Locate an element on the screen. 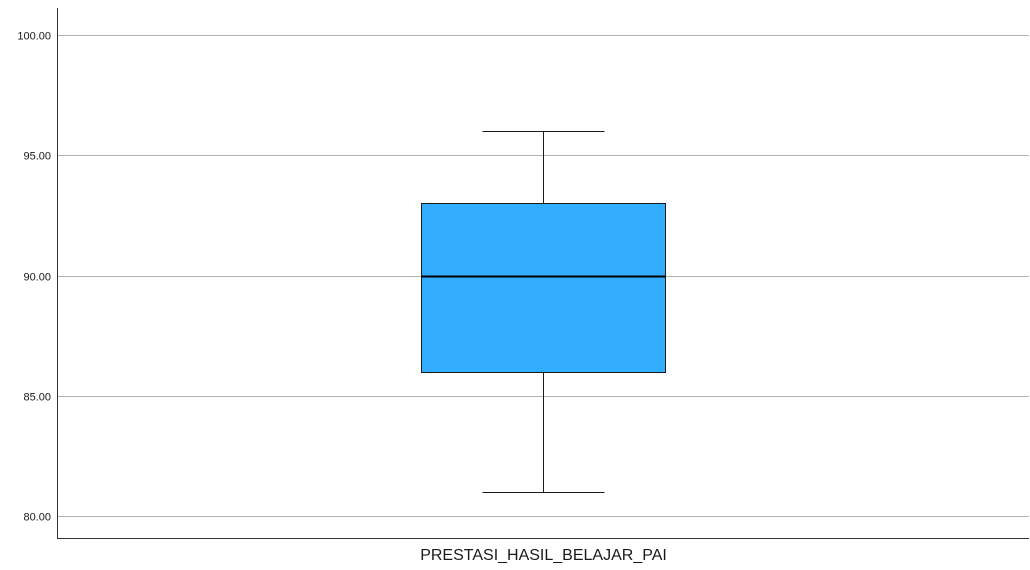  y-axis-ticks: 80.00 85.00 90.00 95.00 100.00 is located at coordinates (34, 277).